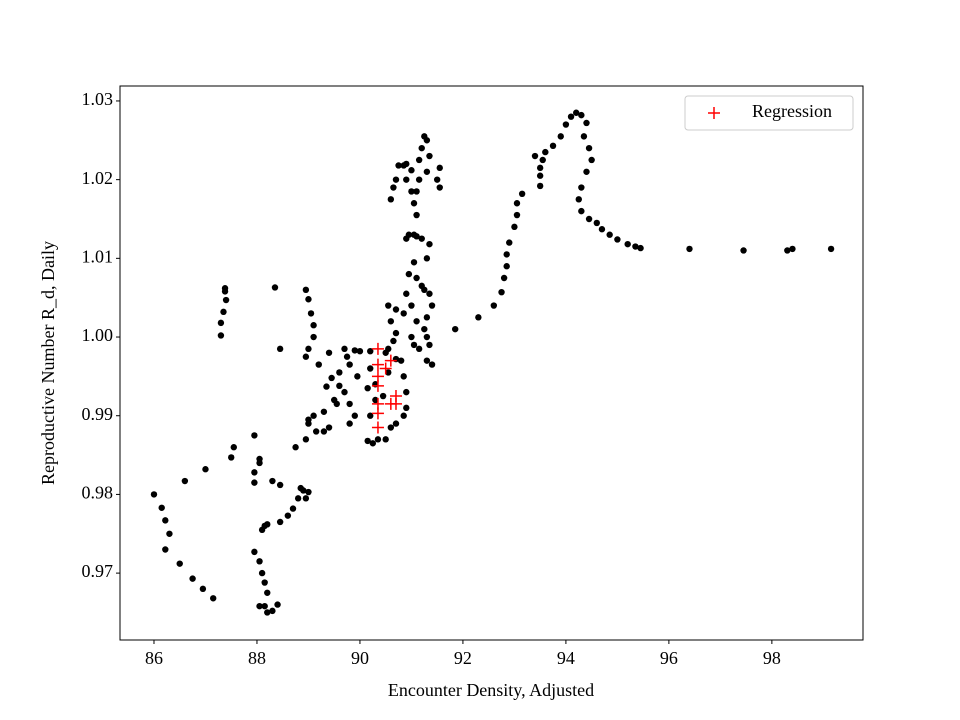 The width and height of the screenshot is (960, 720). I want to click on y-tick-label: 1.02, so click(98, 178).